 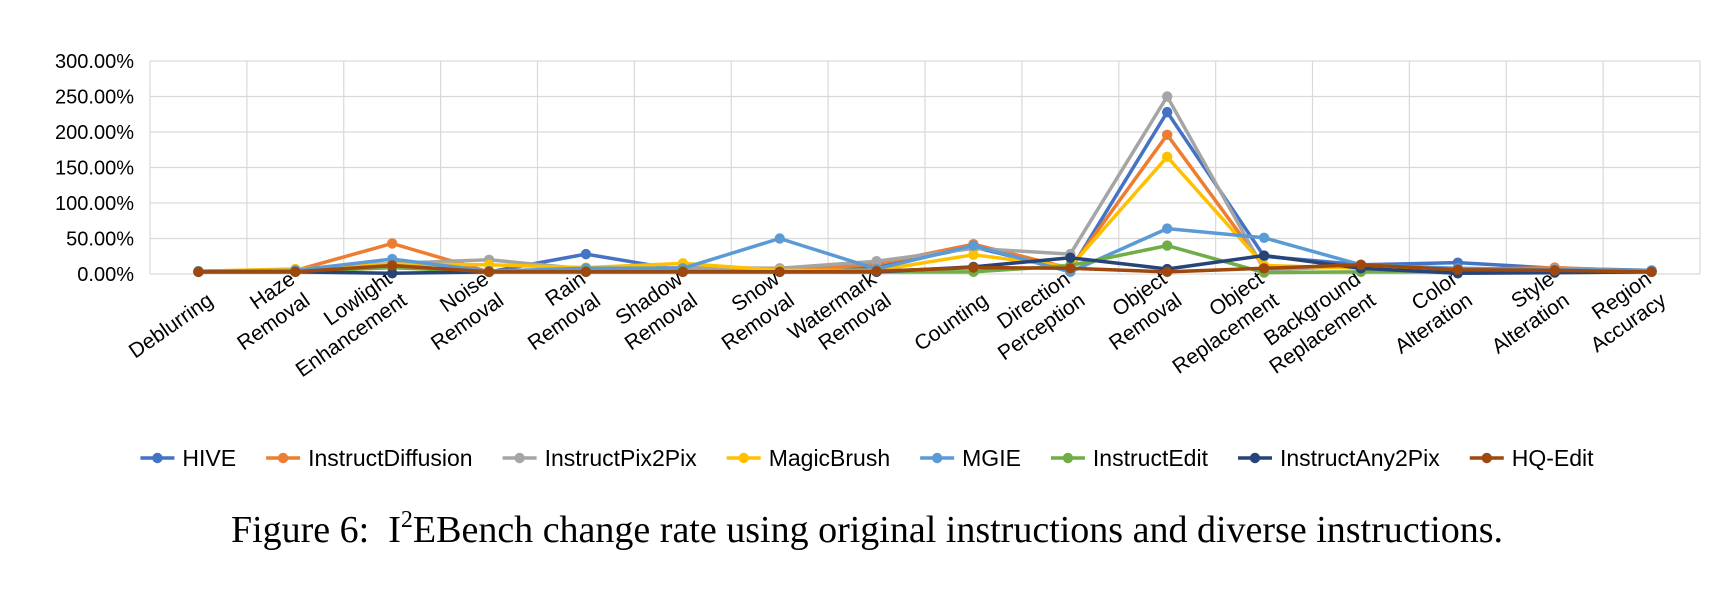 What do you see at coordinates (94, 98) in the screenshot?
I see `y-tick-label: 250.00%` at bounding box center [94, 98].